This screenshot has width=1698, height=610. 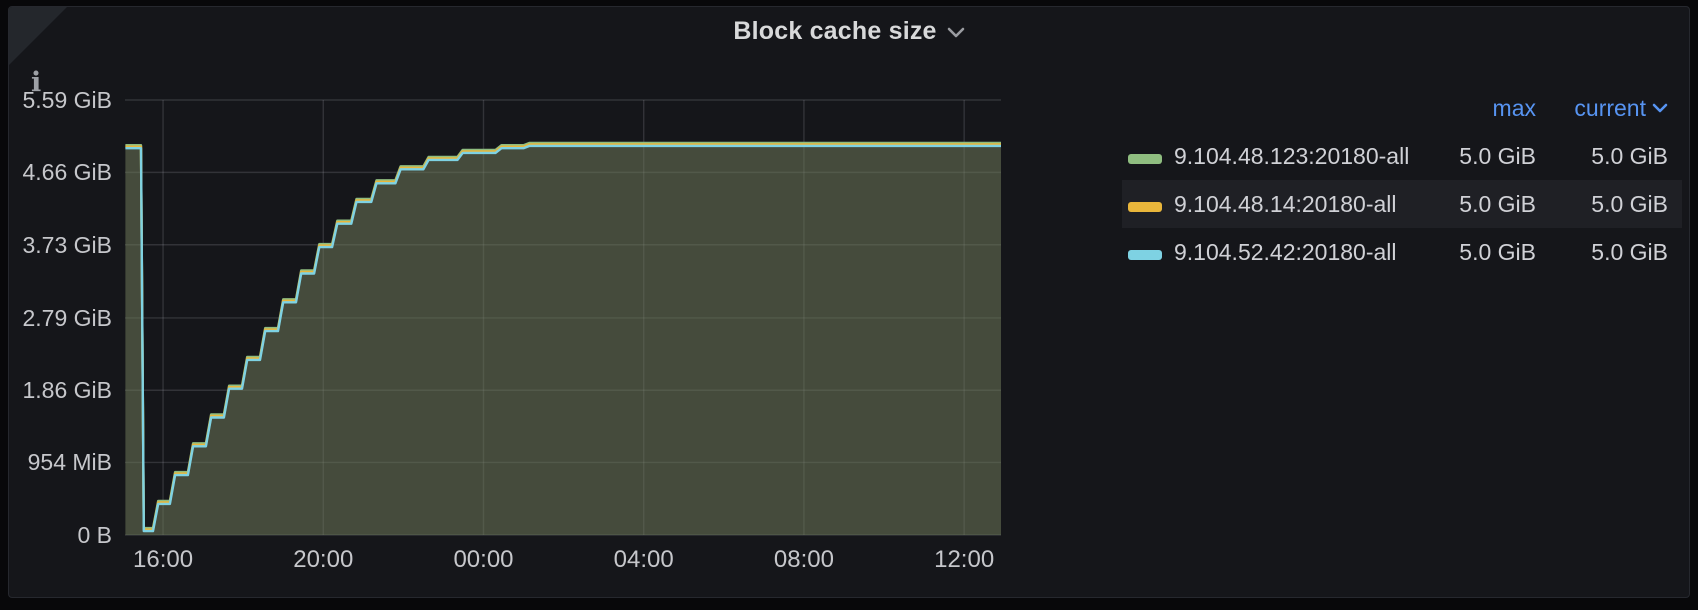 What do you see at coordinates (483, 559) in the screenshot?
I see `x-axis-tick-label: 00:00` at bounding box center [483, 559].